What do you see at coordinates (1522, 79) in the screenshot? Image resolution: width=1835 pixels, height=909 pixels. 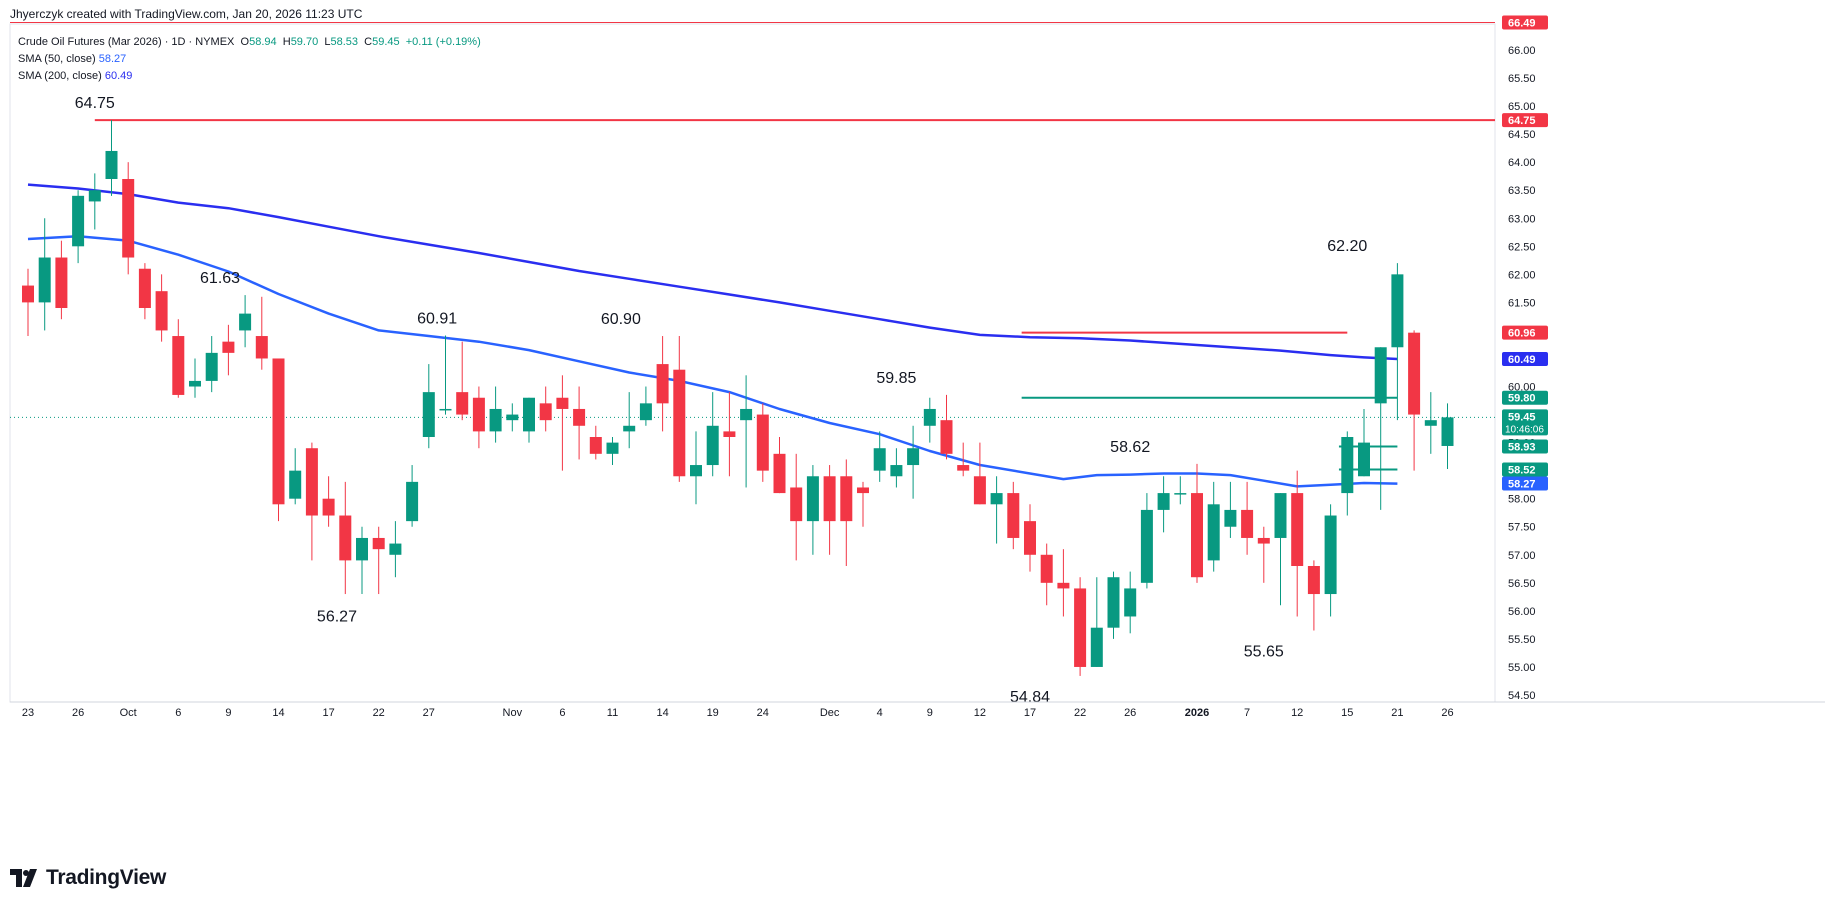 I see `y-tick-label: 65.50` at bounding box center [1522, 79].